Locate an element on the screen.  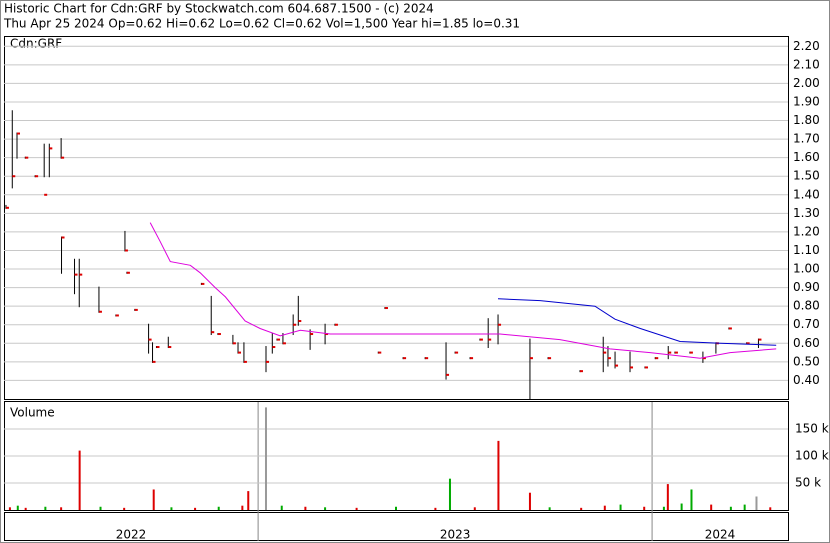
y-tick-label: 0.80 is located at coordinates (806, 306).